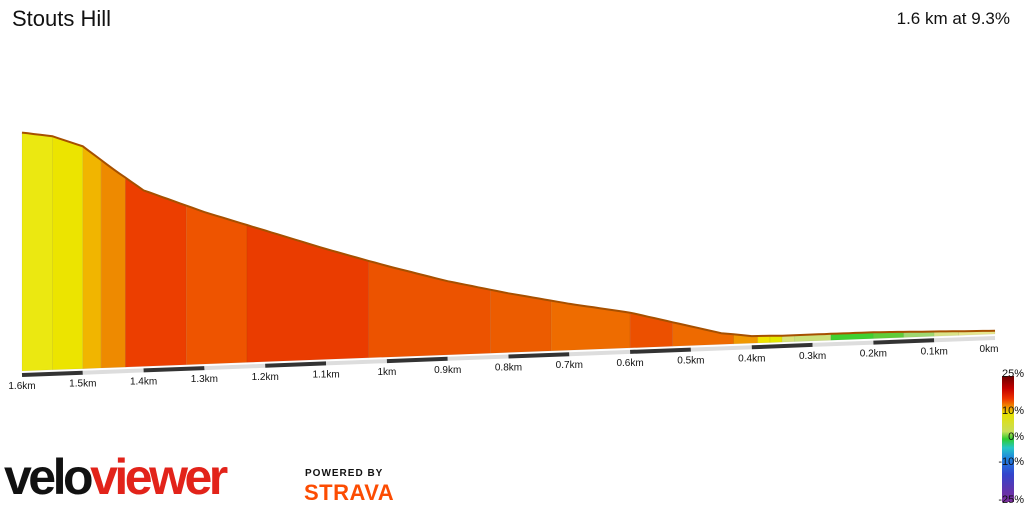 This screenshot has width=1024, height=512. What do you see at coordinates (344, 473) in the screenshot?
I see `powered-by-label: POWERED BY` at bounding box center [344, 473].